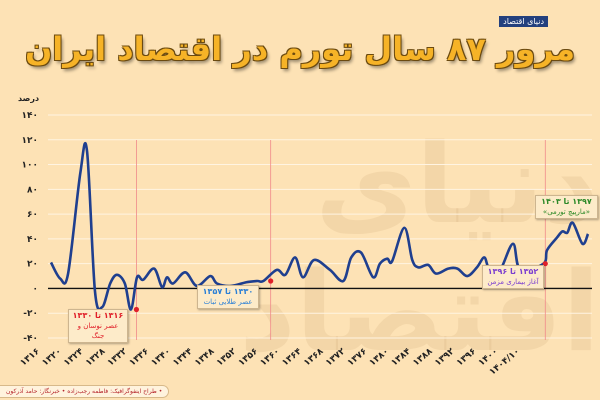  What do you see at coordinates (566, 201) in the screenshot?
I see `annotation-period: ۱۳۹۷ تا ۱۴۰۳` at bounding box center [566, 201].